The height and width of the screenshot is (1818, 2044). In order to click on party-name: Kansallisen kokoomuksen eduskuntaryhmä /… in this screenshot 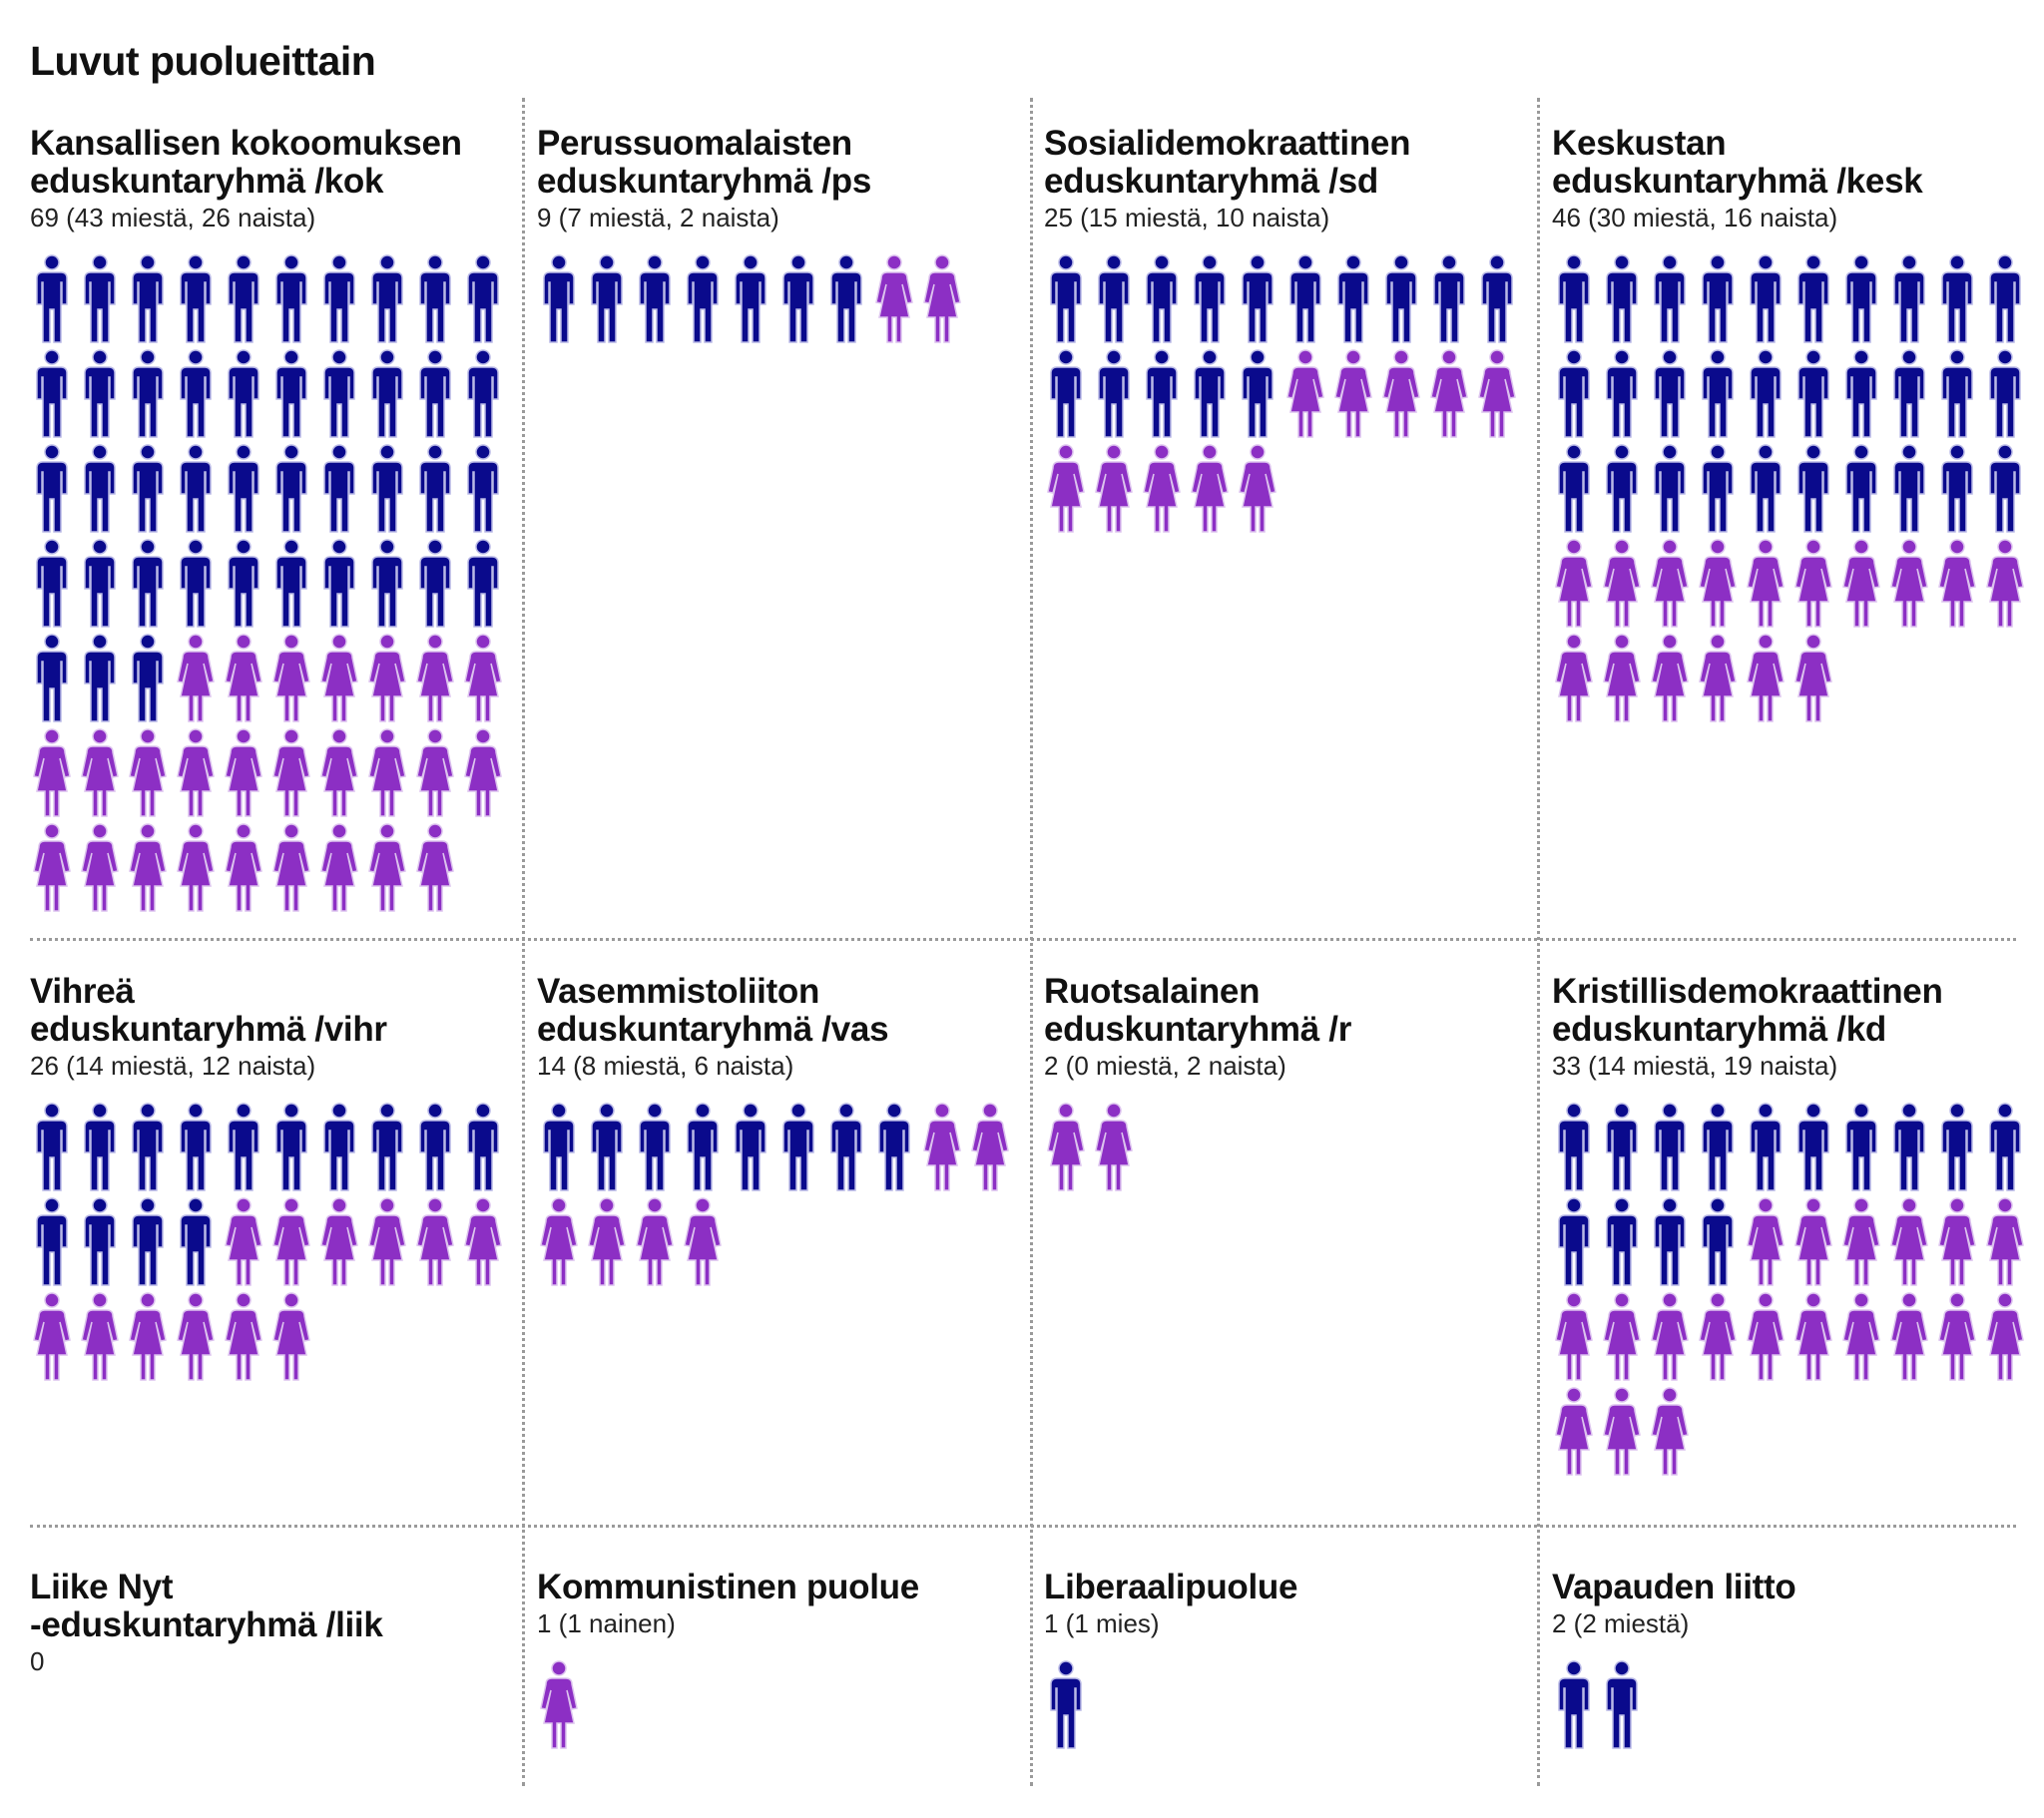, I will do `click(246, 162)`.